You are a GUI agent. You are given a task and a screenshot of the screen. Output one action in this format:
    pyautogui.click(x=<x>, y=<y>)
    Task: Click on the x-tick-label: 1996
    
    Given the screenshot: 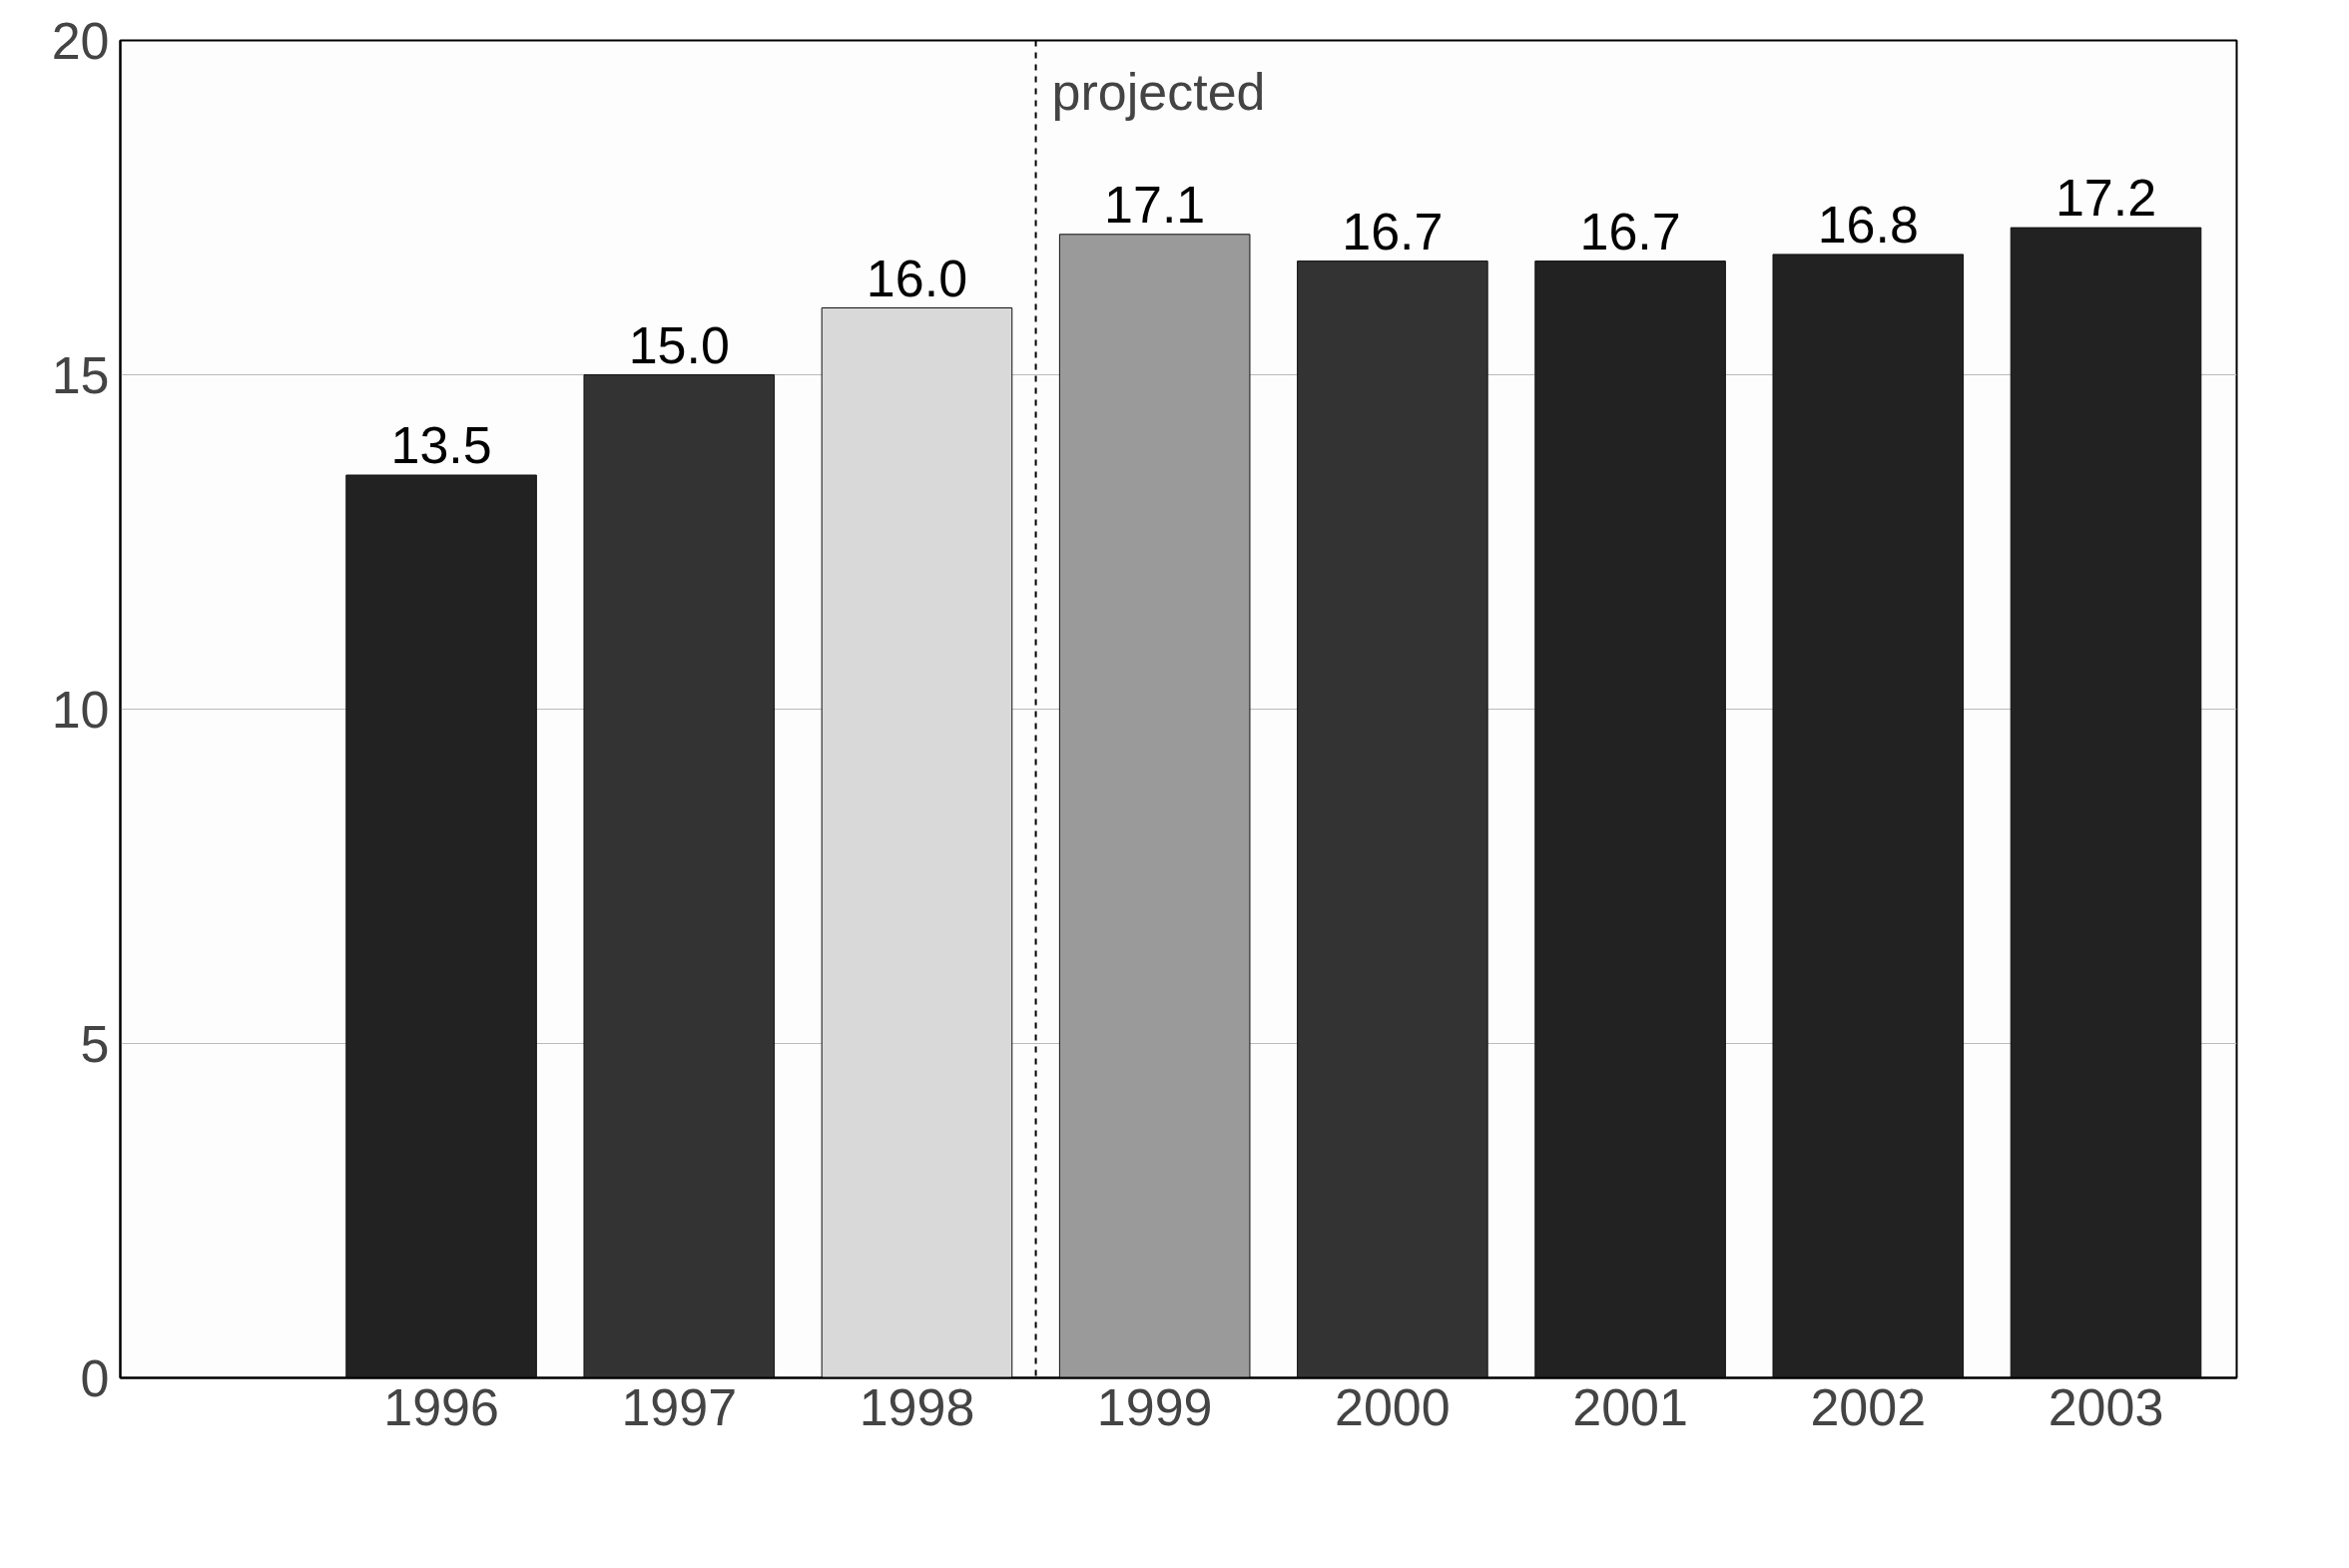 What is the action you would take?
    pyautogui.click(x=441, y=1406)
    